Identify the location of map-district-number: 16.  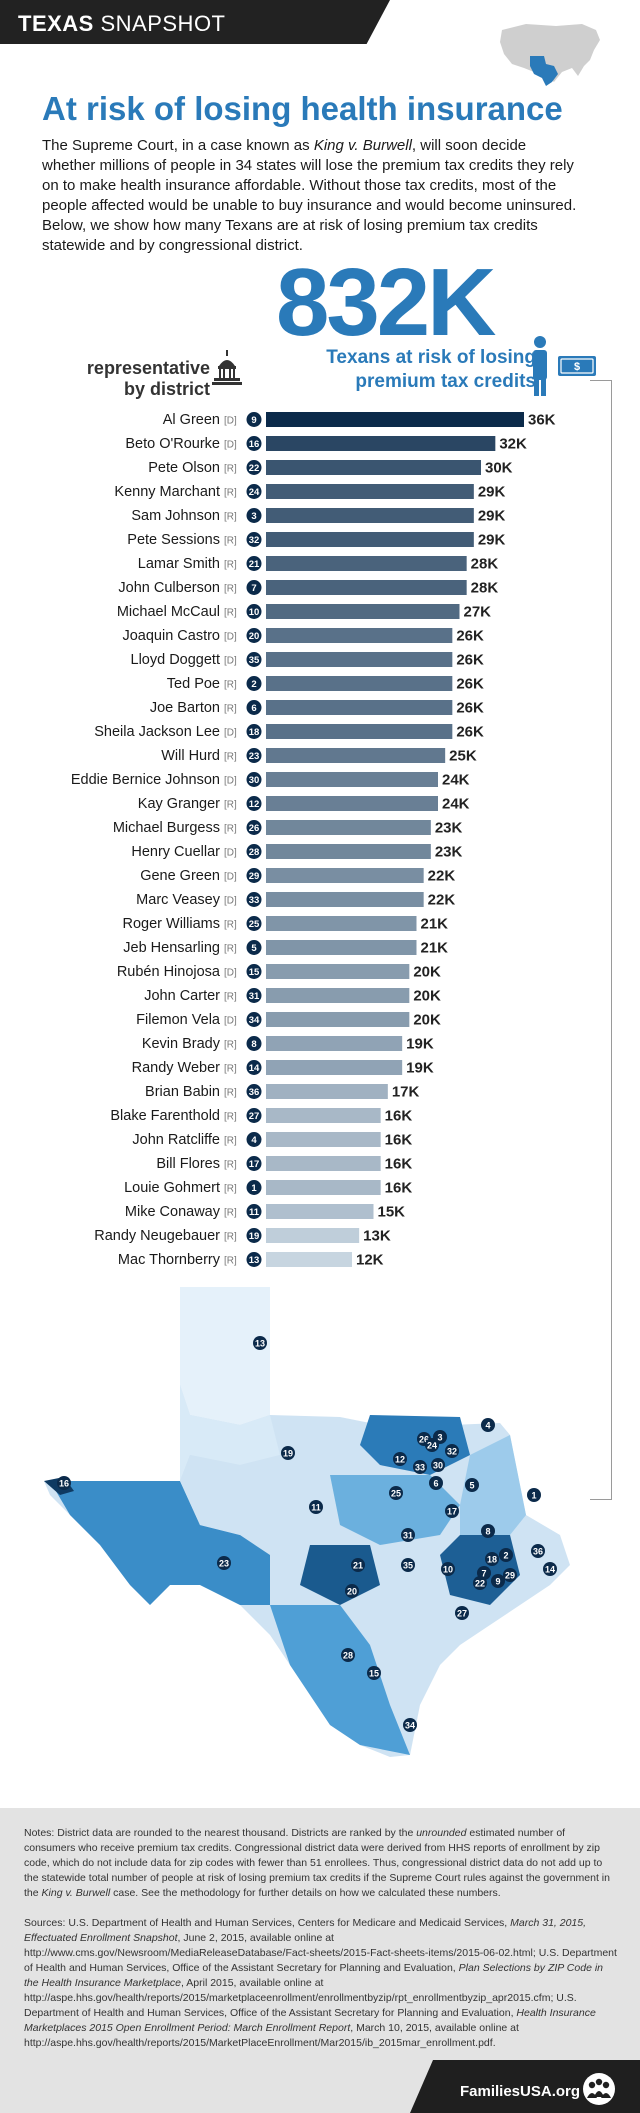
(64, 1484).